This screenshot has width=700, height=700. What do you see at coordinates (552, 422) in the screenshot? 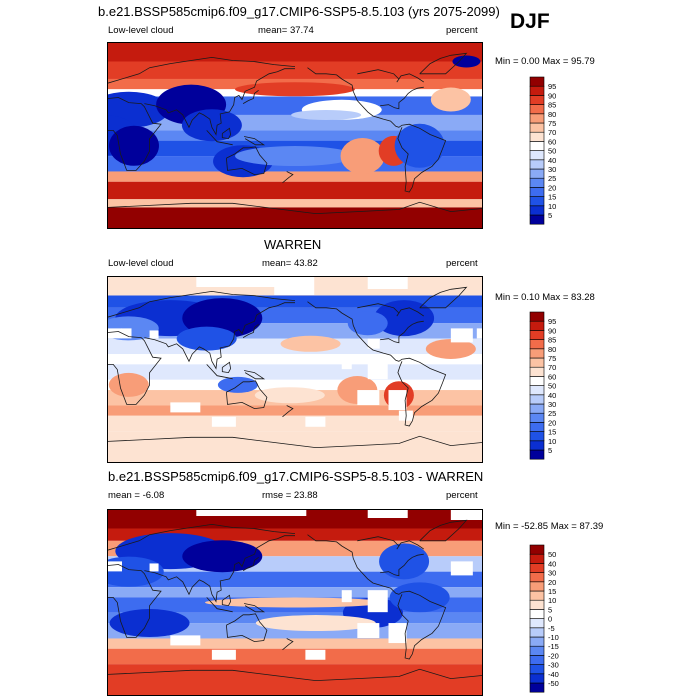
I see `colorbar-tick-label: 20` at bounding box center [552, 422].